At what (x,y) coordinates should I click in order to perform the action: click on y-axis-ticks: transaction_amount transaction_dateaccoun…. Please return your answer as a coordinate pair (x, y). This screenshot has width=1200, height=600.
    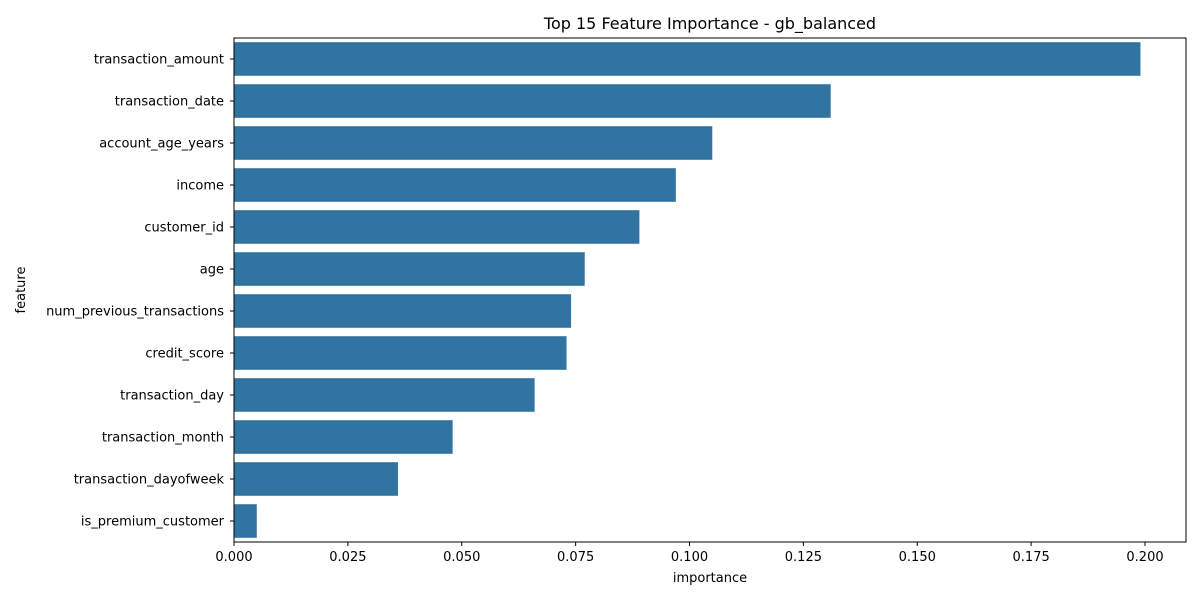
    Looking at the image, I should click on (140, 291).